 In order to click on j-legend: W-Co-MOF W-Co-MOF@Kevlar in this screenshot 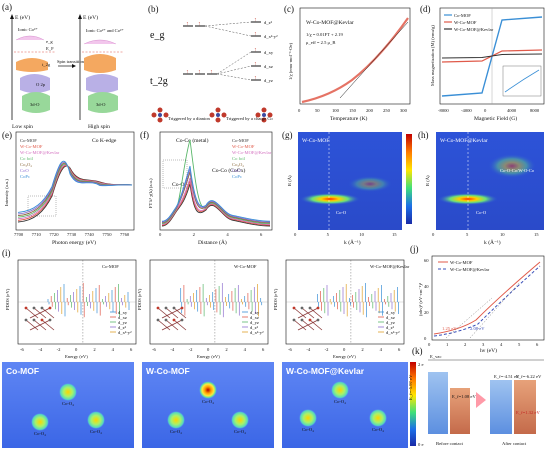, I will do `click(464, 266)`.